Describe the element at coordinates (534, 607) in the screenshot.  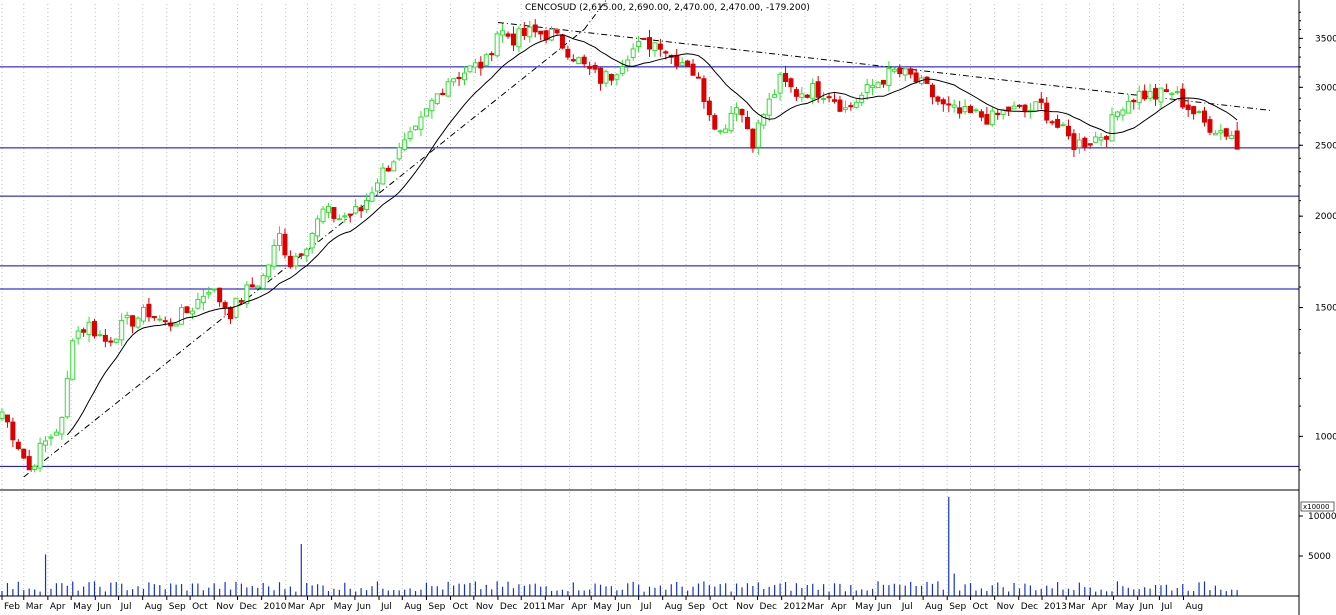
I see `x-tick-label: 2011` at that location.